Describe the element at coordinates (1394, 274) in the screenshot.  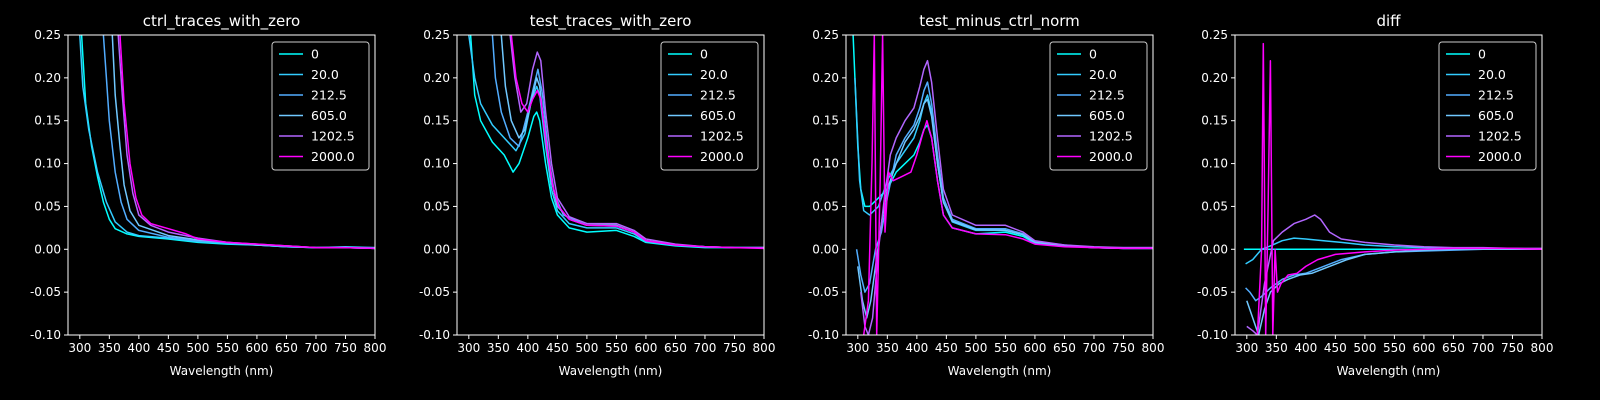
I see `series-line-1202.5` at that location.